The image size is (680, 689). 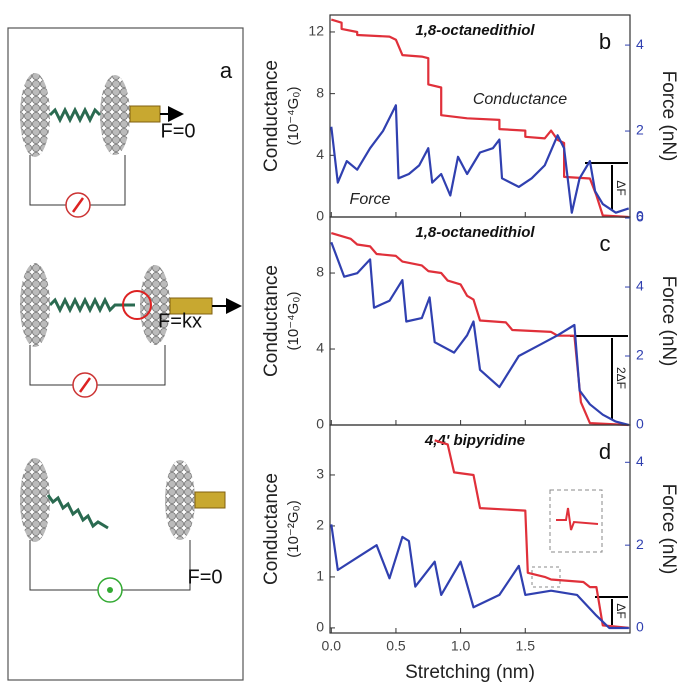 I want to click on panel-label: d, so click(x=605, y=451).